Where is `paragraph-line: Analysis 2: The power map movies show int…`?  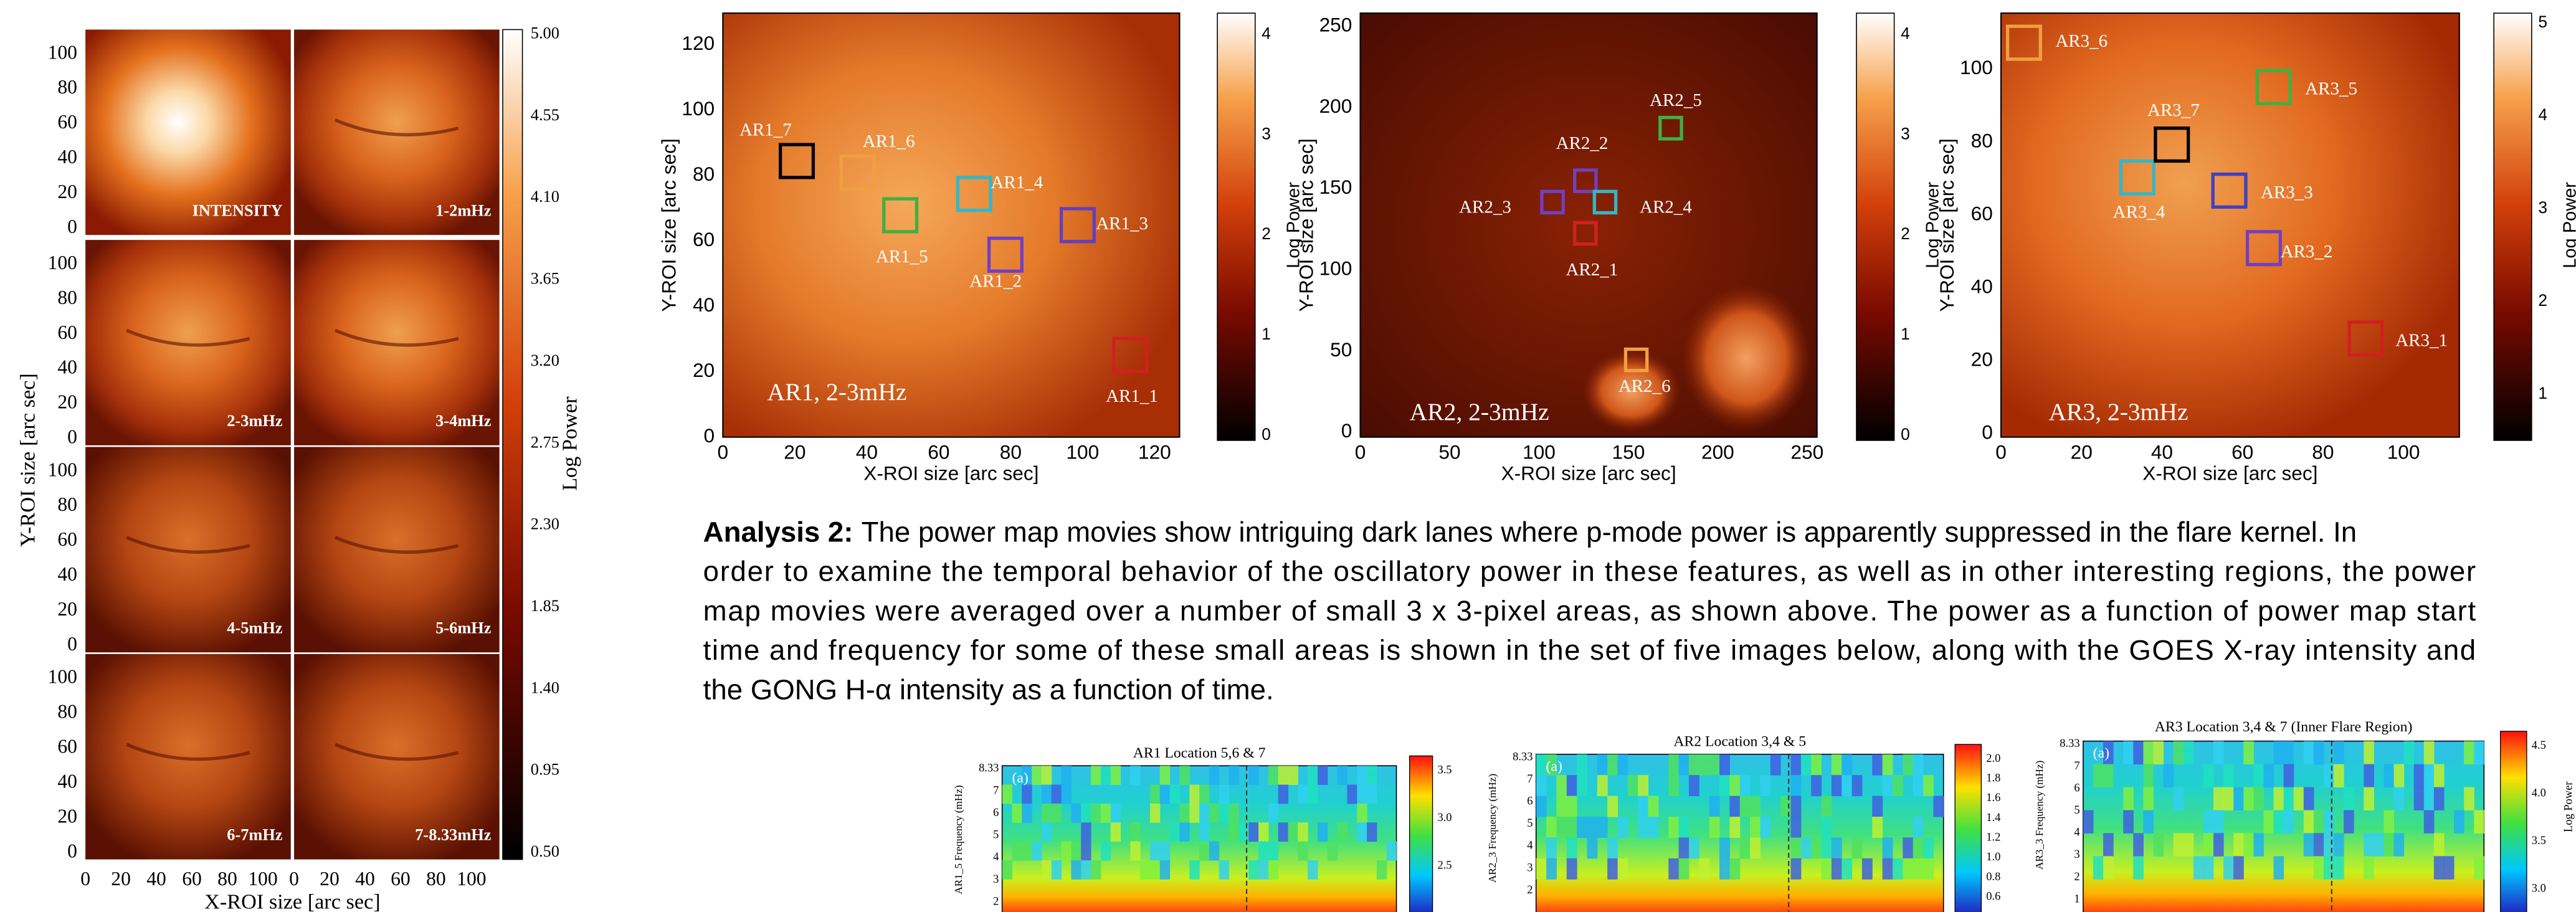 paragraph-line: Analysis 2: The power map movies show int… is located at coordinates (1530, 532).